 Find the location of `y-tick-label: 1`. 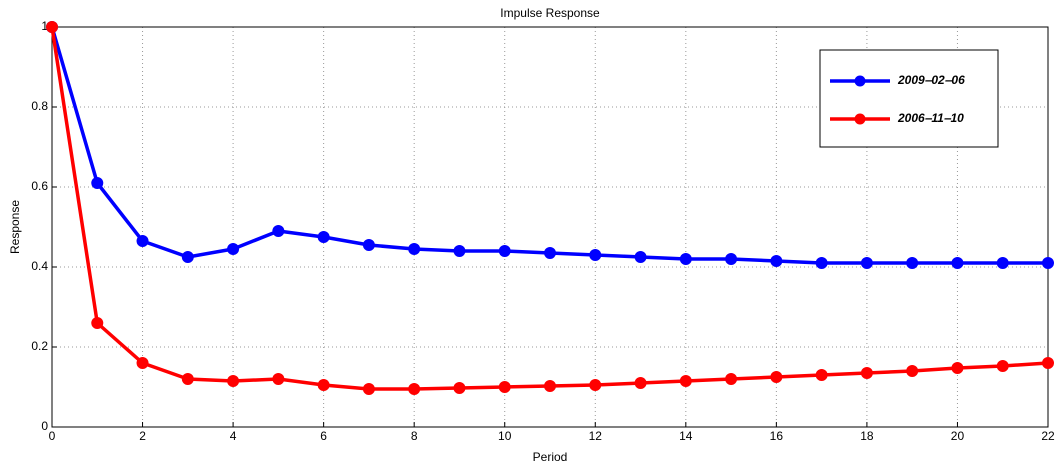

y-tick-label: 1 is located at coordinates (44, 26).